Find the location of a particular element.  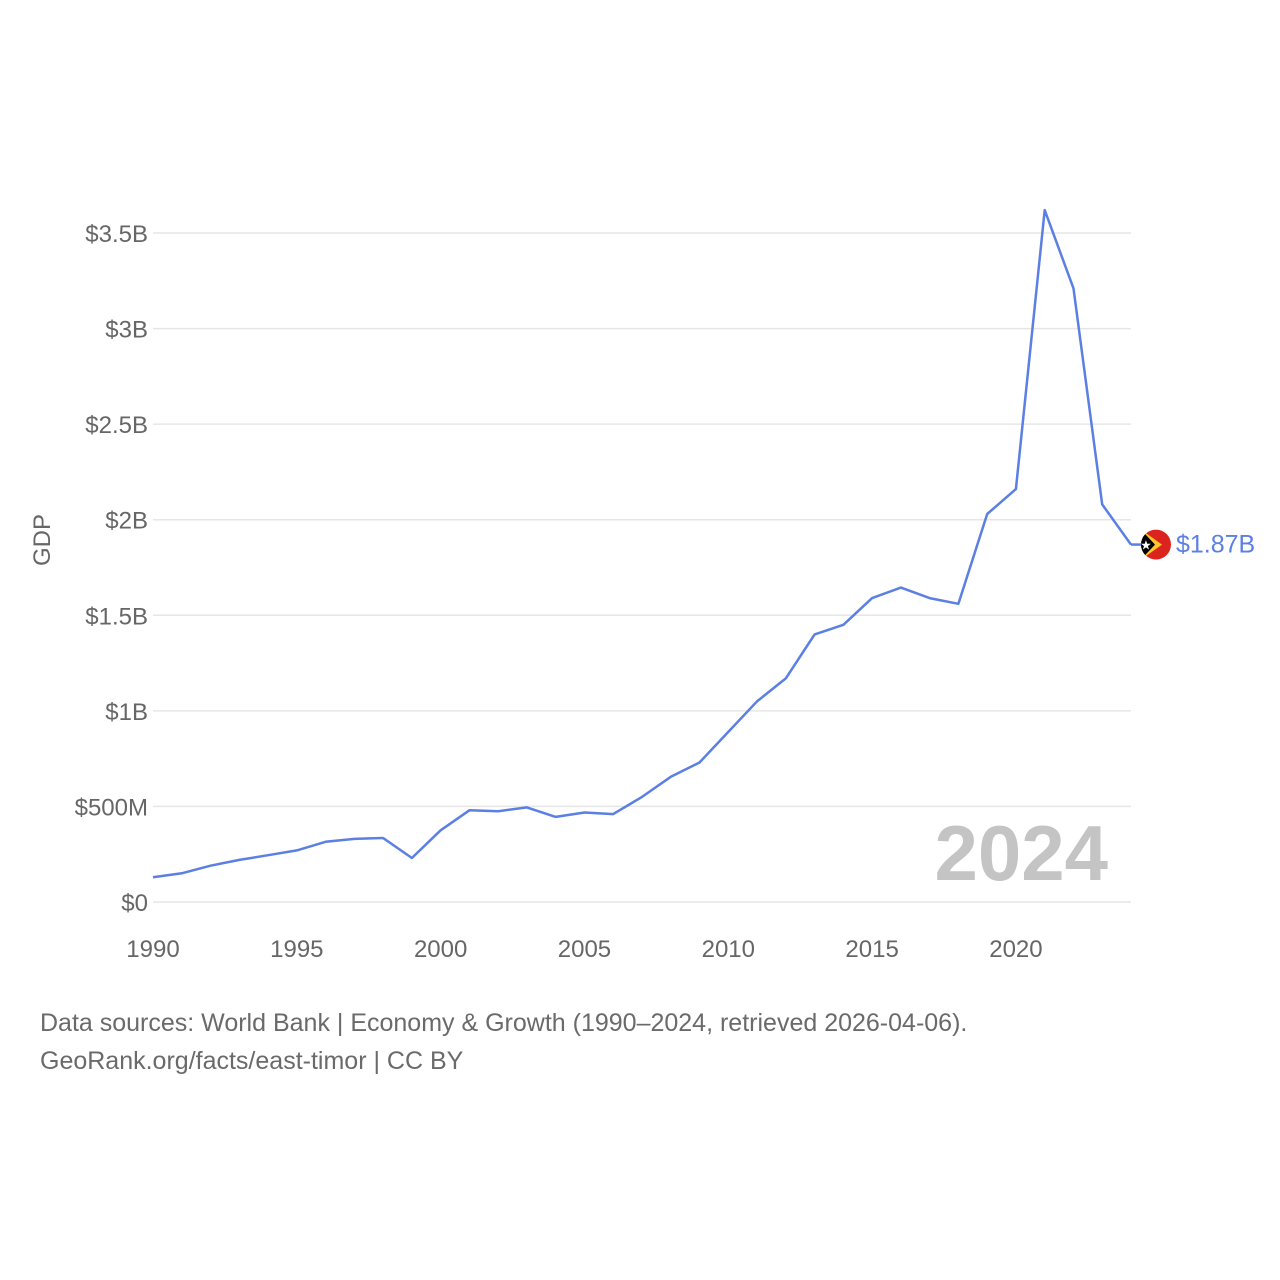

x-axis-ticks: 1990 1995 2000 2005 2010 2015 2020 is located at coordinates (584, 949).